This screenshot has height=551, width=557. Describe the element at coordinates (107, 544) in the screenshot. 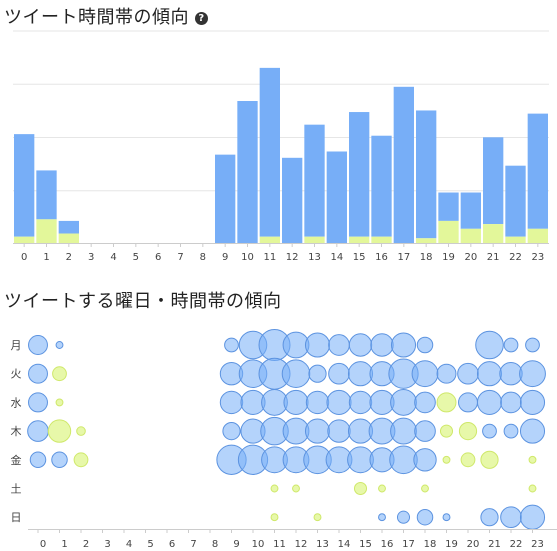

I see `x-tick-label: 3` at that location.